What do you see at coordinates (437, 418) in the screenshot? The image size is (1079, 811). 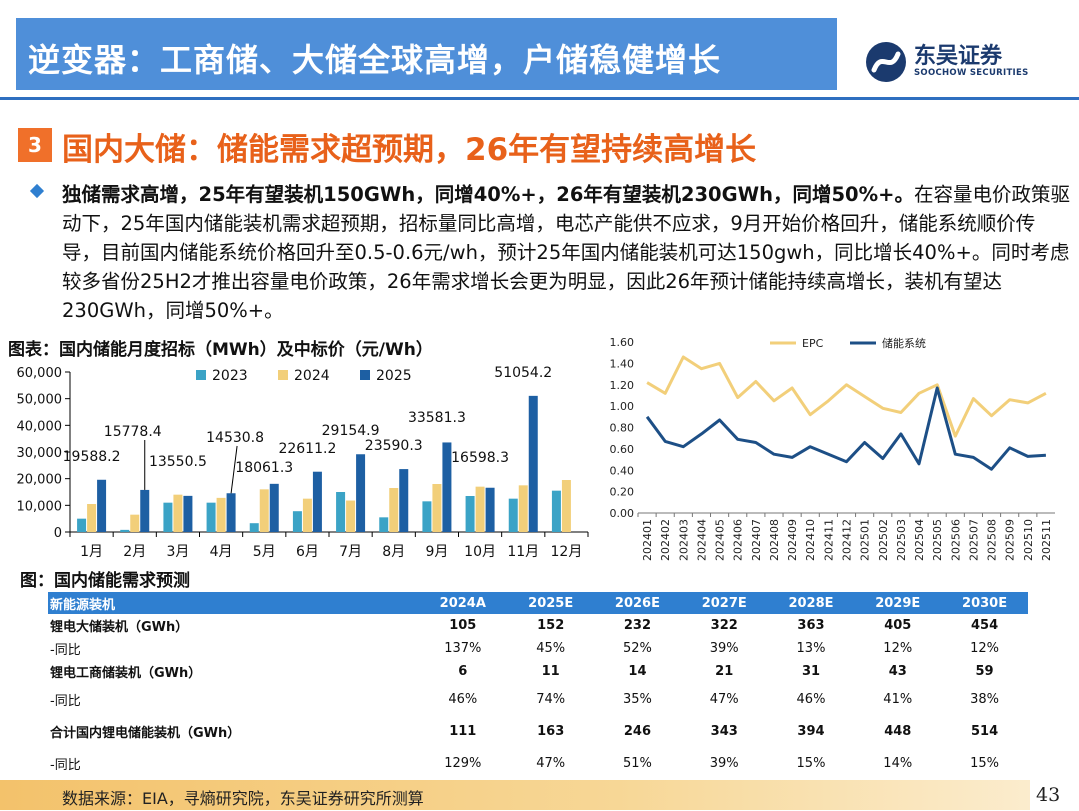 I see `bar-data-label: 33581.3` at bounding box center [437, 418].